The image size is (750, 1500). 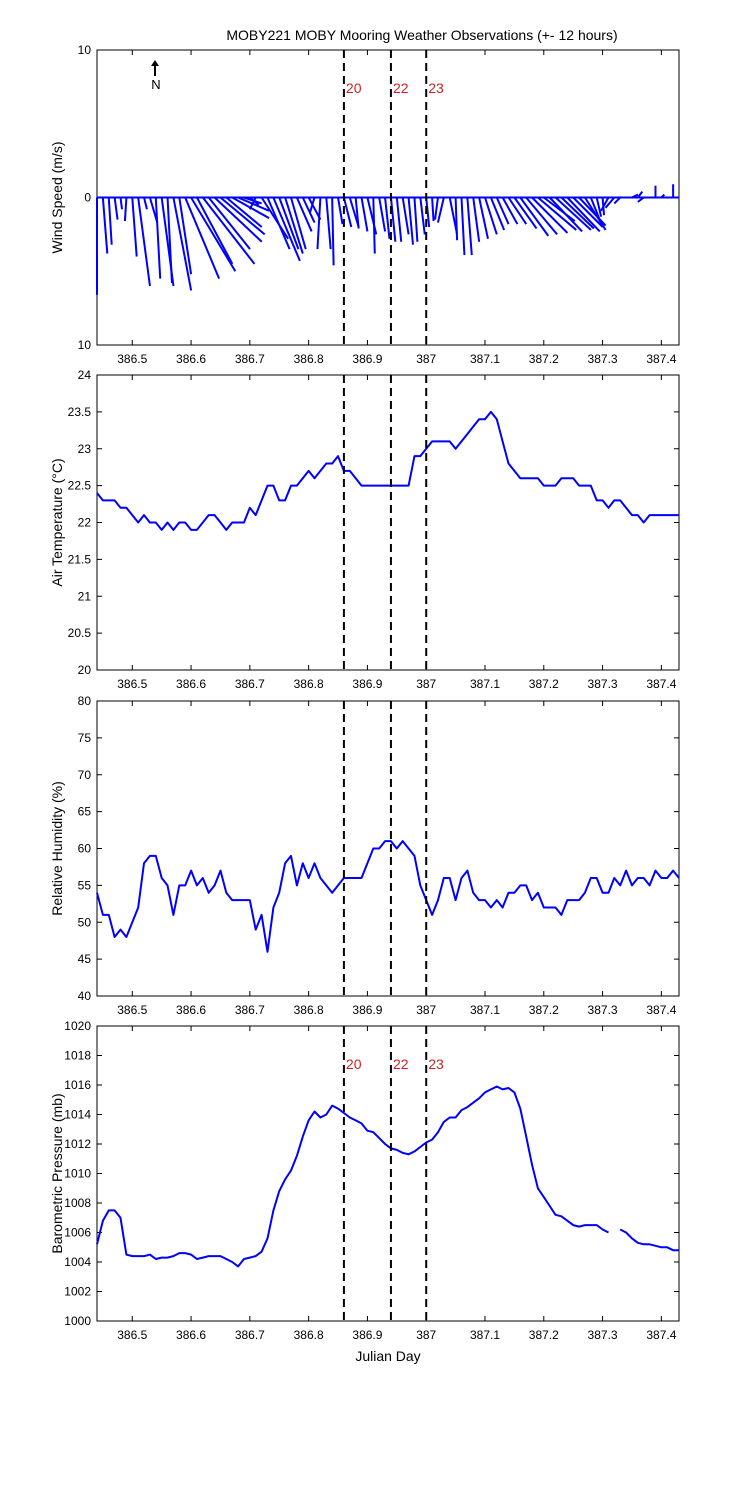 I want to click on y-axis-label: Air Temperature (°C), so click(x=57, y=522).